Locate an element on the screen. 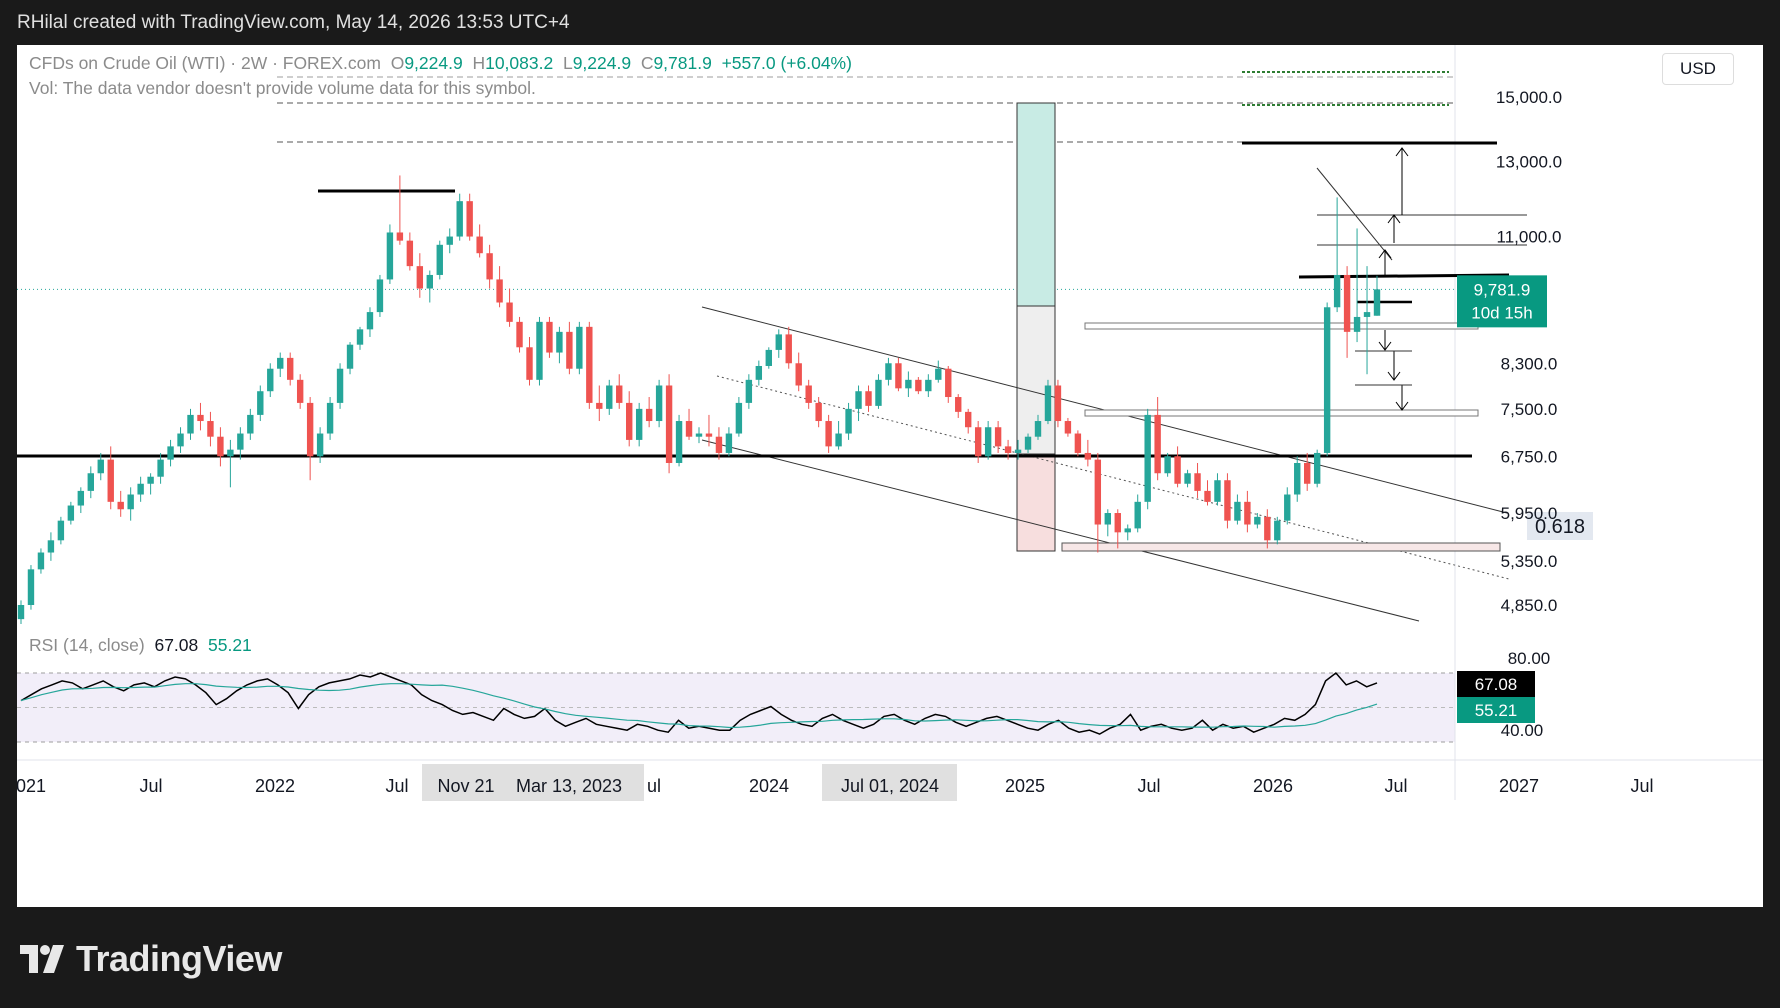 This screenshot has height=1008, width=1780. price-tag-value: 9,781.9 is located at coordinates (1502, 289).